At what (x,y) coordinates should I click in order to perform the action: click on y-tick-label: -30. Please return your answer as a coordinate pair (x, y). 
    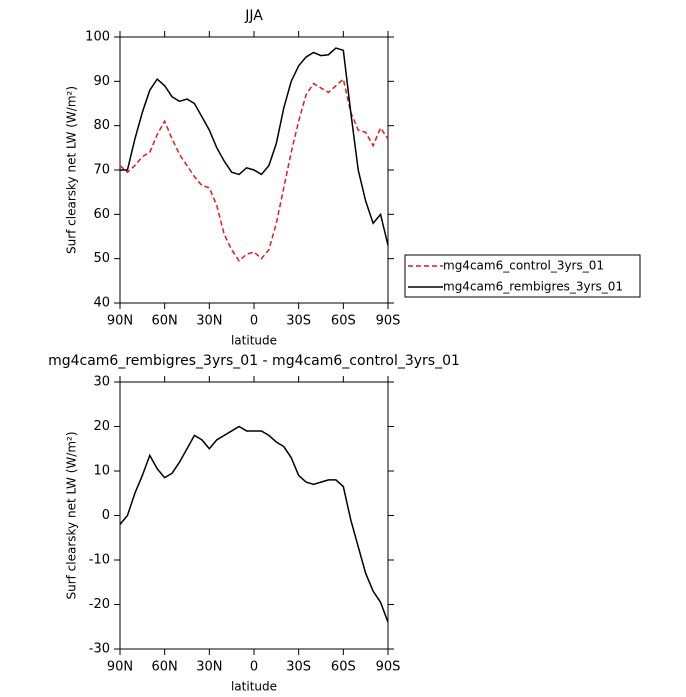
    Looking at the image, I should click on (99, 649).